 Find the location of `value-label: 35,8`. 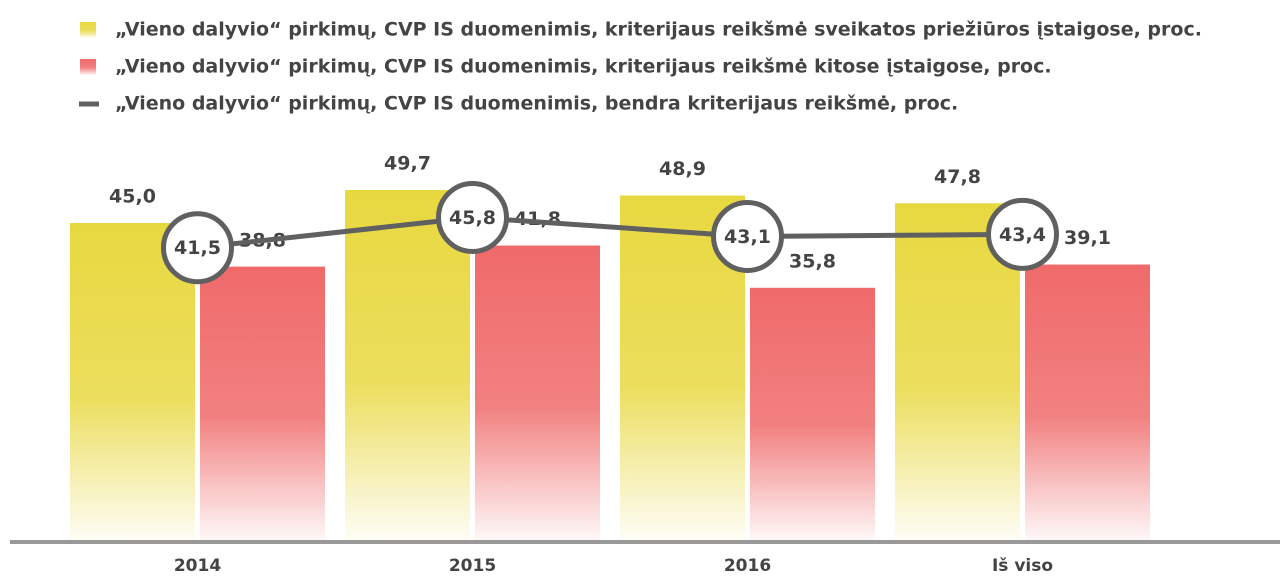

value-label: 35,8 is located at coordinates (812, 261).